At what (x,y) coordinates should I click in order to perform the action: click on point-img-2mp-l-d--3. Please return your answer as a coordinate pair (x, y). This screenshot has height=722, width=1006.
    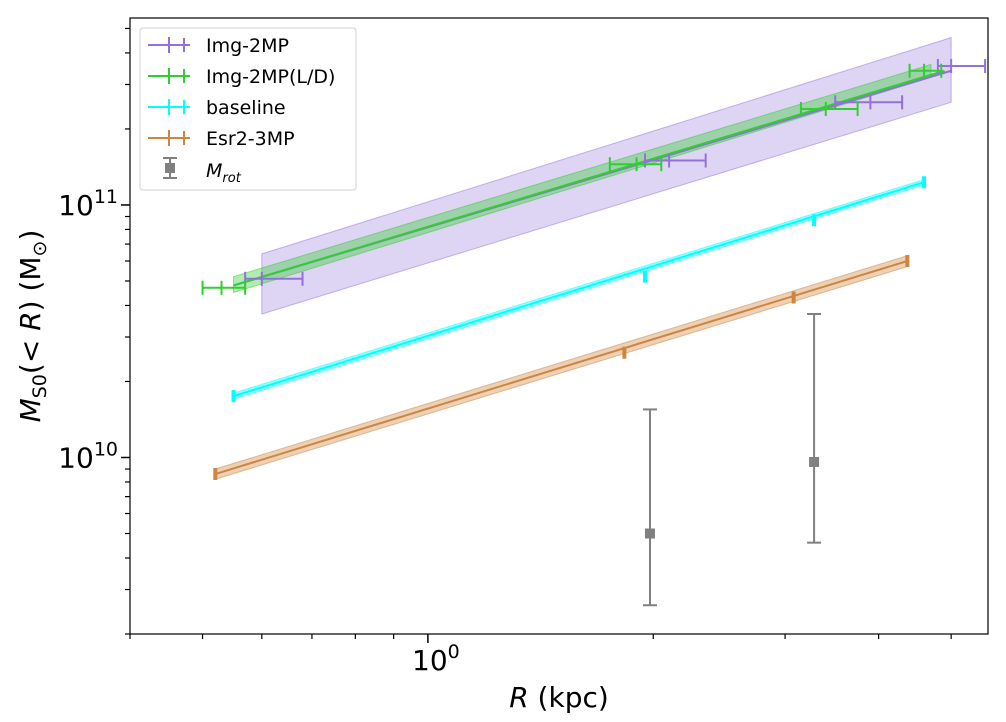
    Looking at the image, I should click on (925, 70).